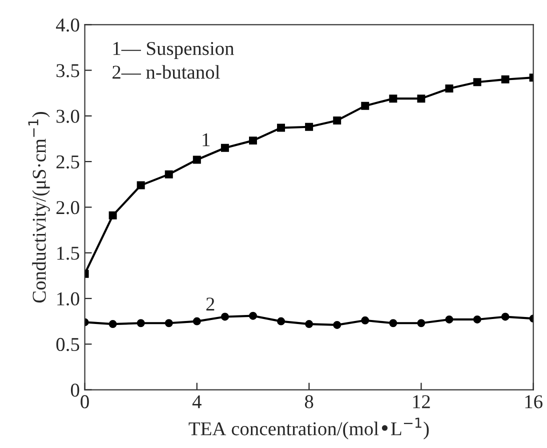 The width and height of the screenshot is (547, 448). What do you see at coordinates (68, 299) in the screenshot?
I see `y-tick-label: 1.0` at bounding box center [68, 299].